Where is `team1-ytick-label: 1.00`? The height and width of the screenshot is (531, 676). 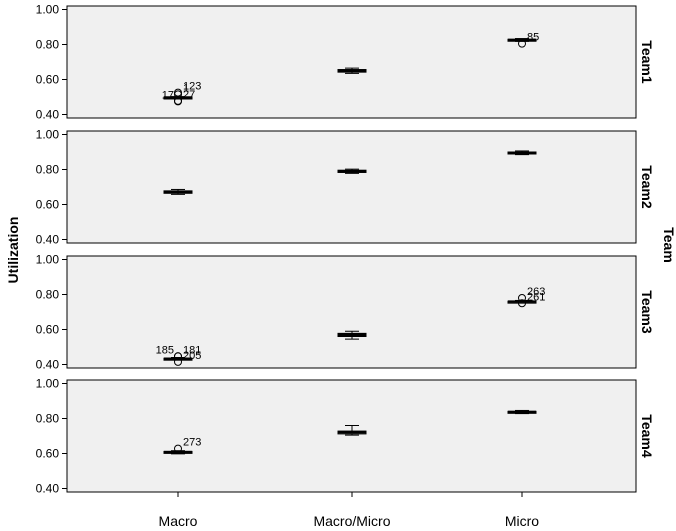
team1-ytick-label: 1.00 is located at coordinates (48, 10).